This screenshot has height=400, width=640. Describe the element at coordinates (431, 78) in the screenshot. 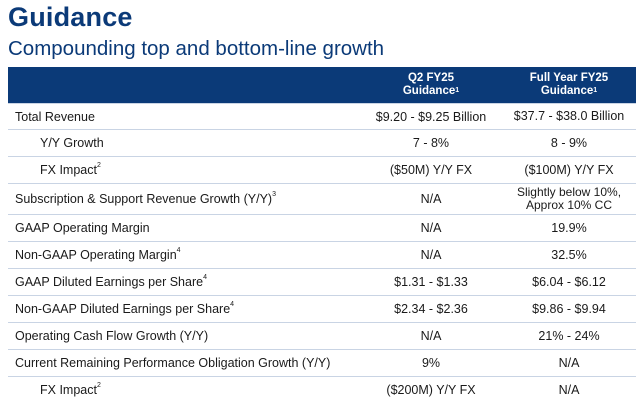

I see `header-q2-line1: Q2 FY25` at that location.